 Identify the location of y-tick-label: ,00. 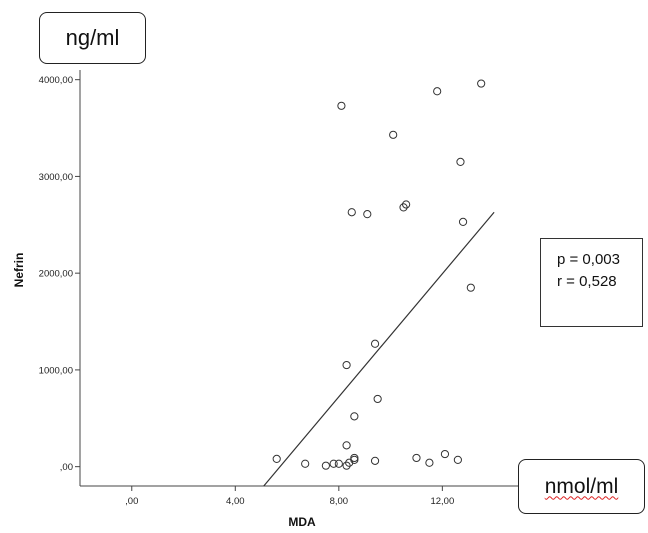
(66, 467).